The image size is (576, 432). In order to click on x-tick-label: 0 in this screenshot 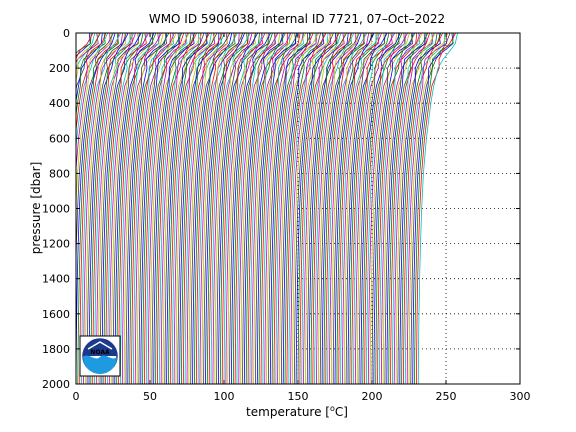, I will do `click(76, 396)`.